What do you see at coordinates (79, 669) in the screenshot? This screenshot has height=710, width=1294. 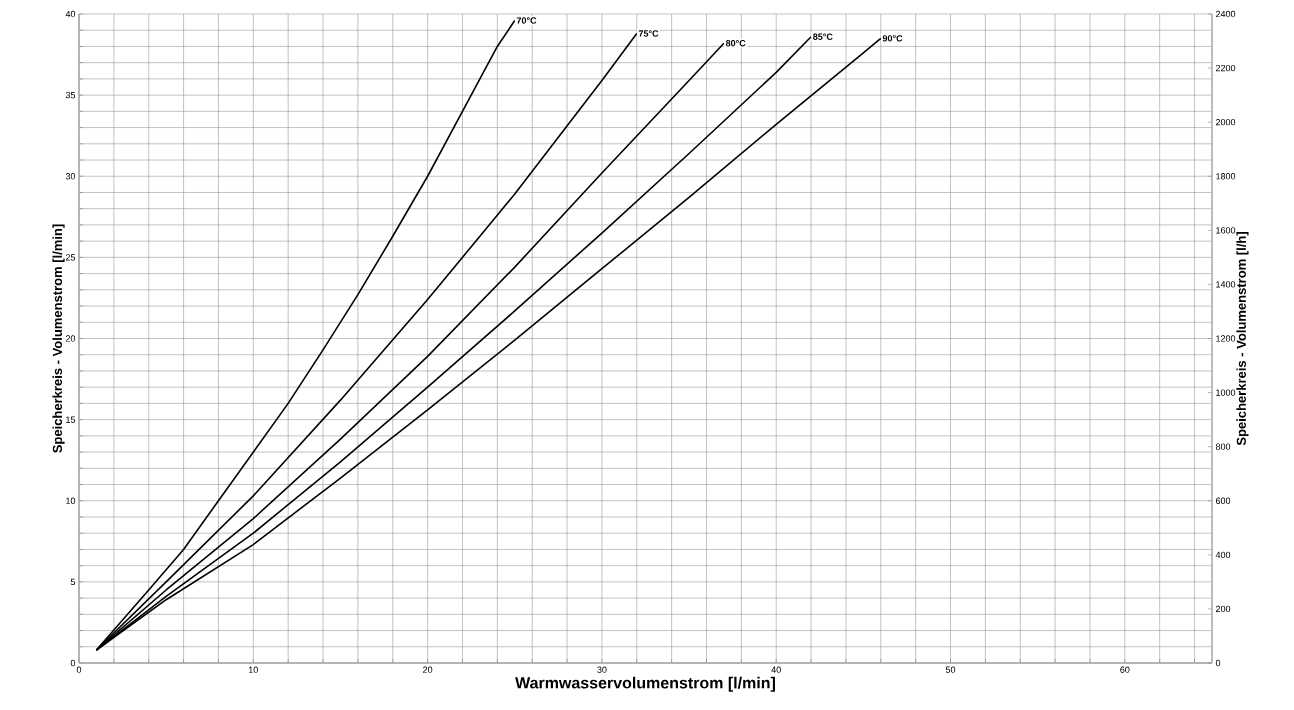 I see `x-tick-label: 0` at bounding box center [79, 669].